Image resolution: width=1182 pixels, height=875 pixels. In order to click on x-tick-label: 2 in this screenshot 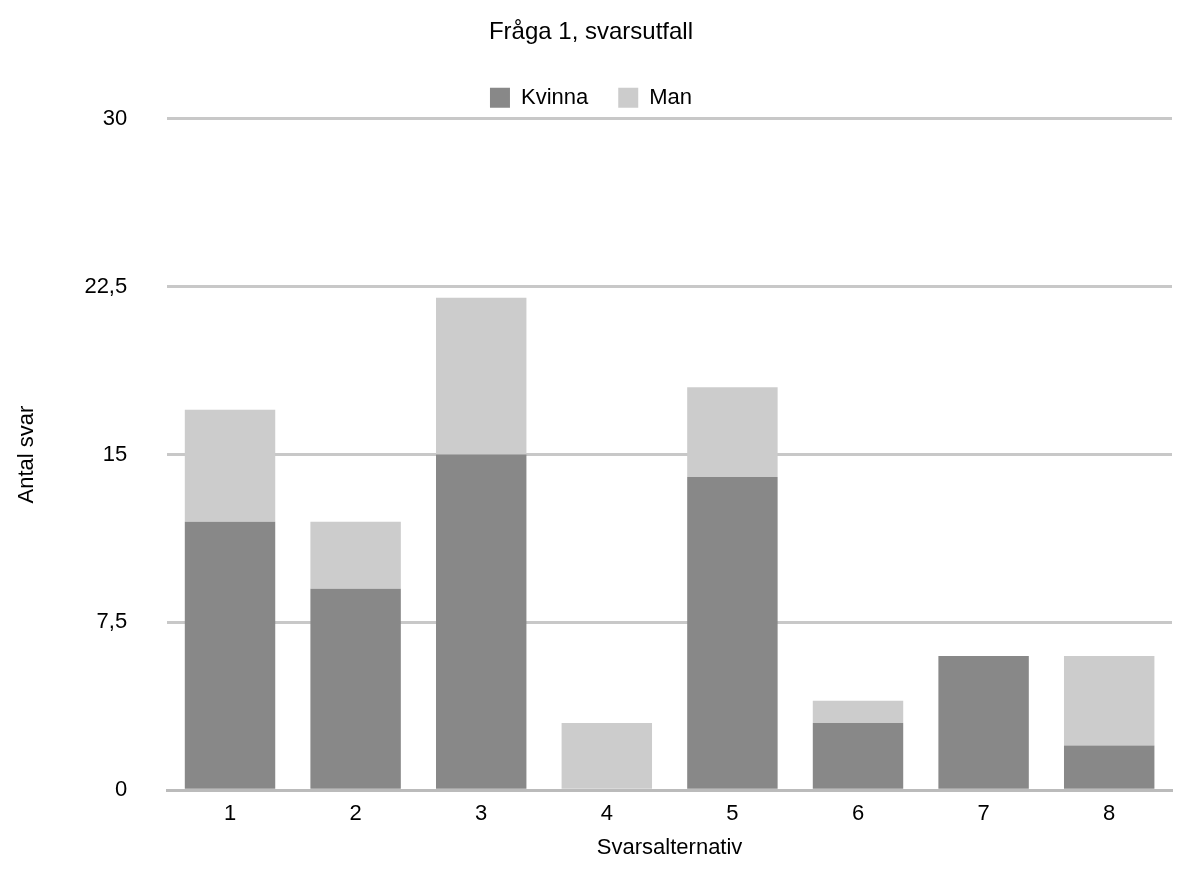, I will do `click(355, 813)`.